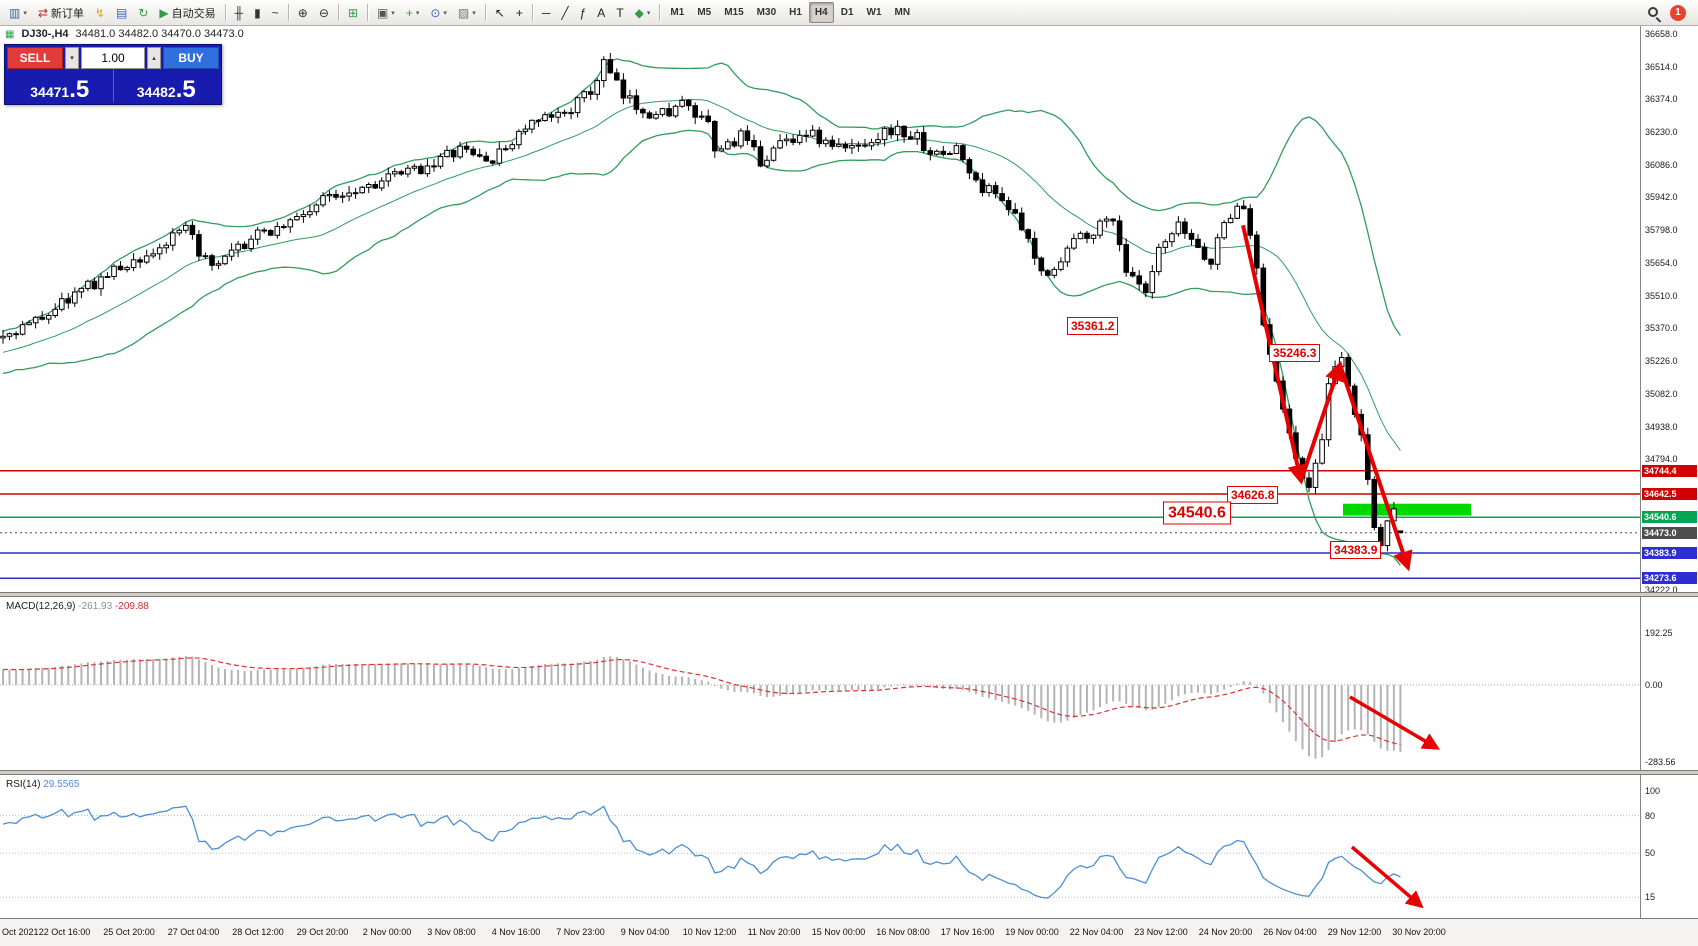 The width and height of the screenshot is (1698, 946). Describe the element at coordinates (131, 606) in the screenshot. I see `macd-signal-value: -209.88` at that location.